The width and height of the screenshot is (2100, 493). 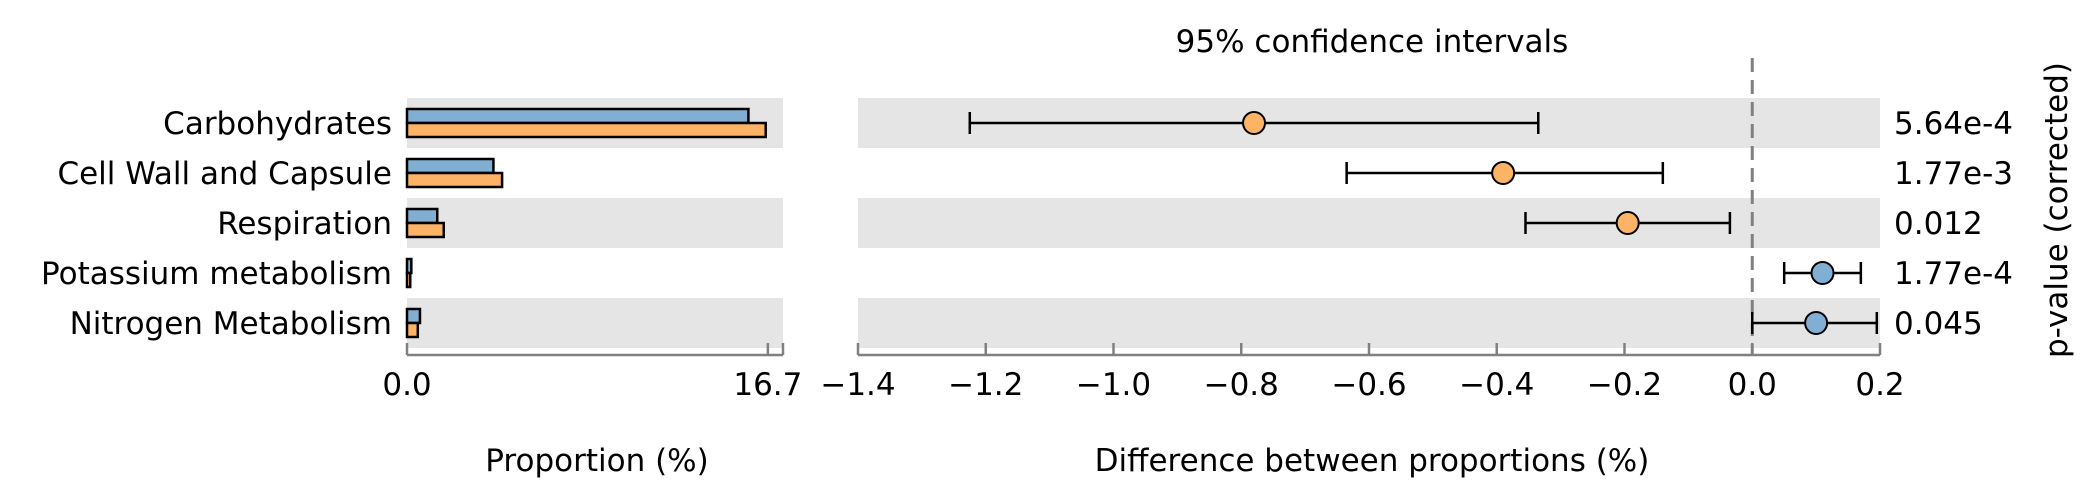 I want to click on category-label: Carbohydrates, so click(x=277, y=124).